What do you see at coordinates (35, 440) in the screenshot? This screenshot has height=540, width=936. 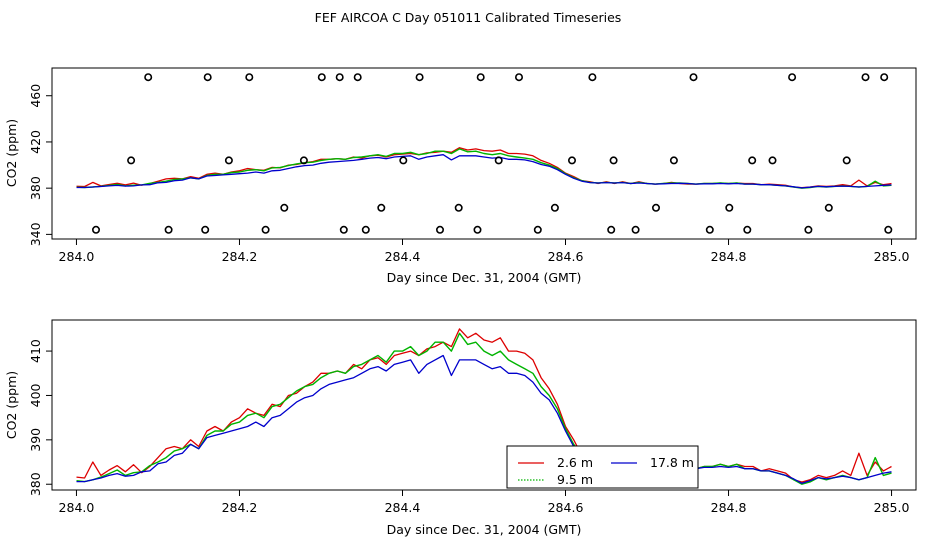 I see `y-tick-label: 390` at bounding box center [35, 440].